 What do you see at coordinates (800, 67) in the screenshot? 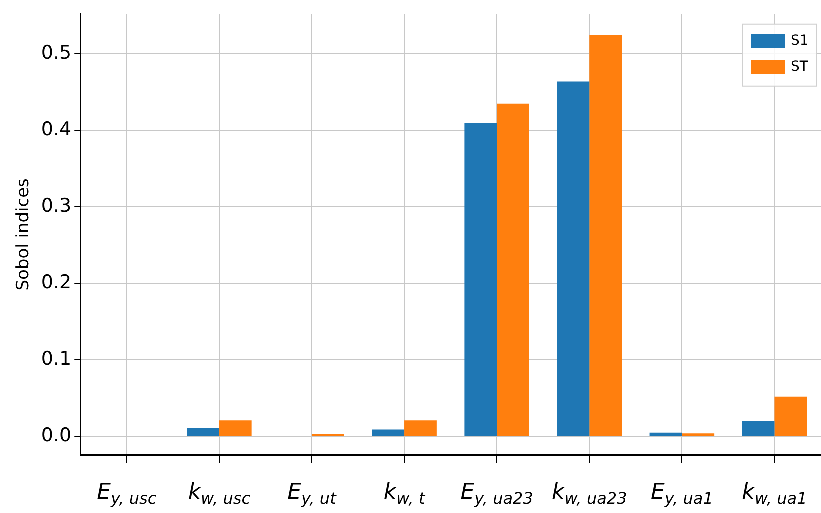
I see `legend-label: ST` at bounding box center [800, 67].